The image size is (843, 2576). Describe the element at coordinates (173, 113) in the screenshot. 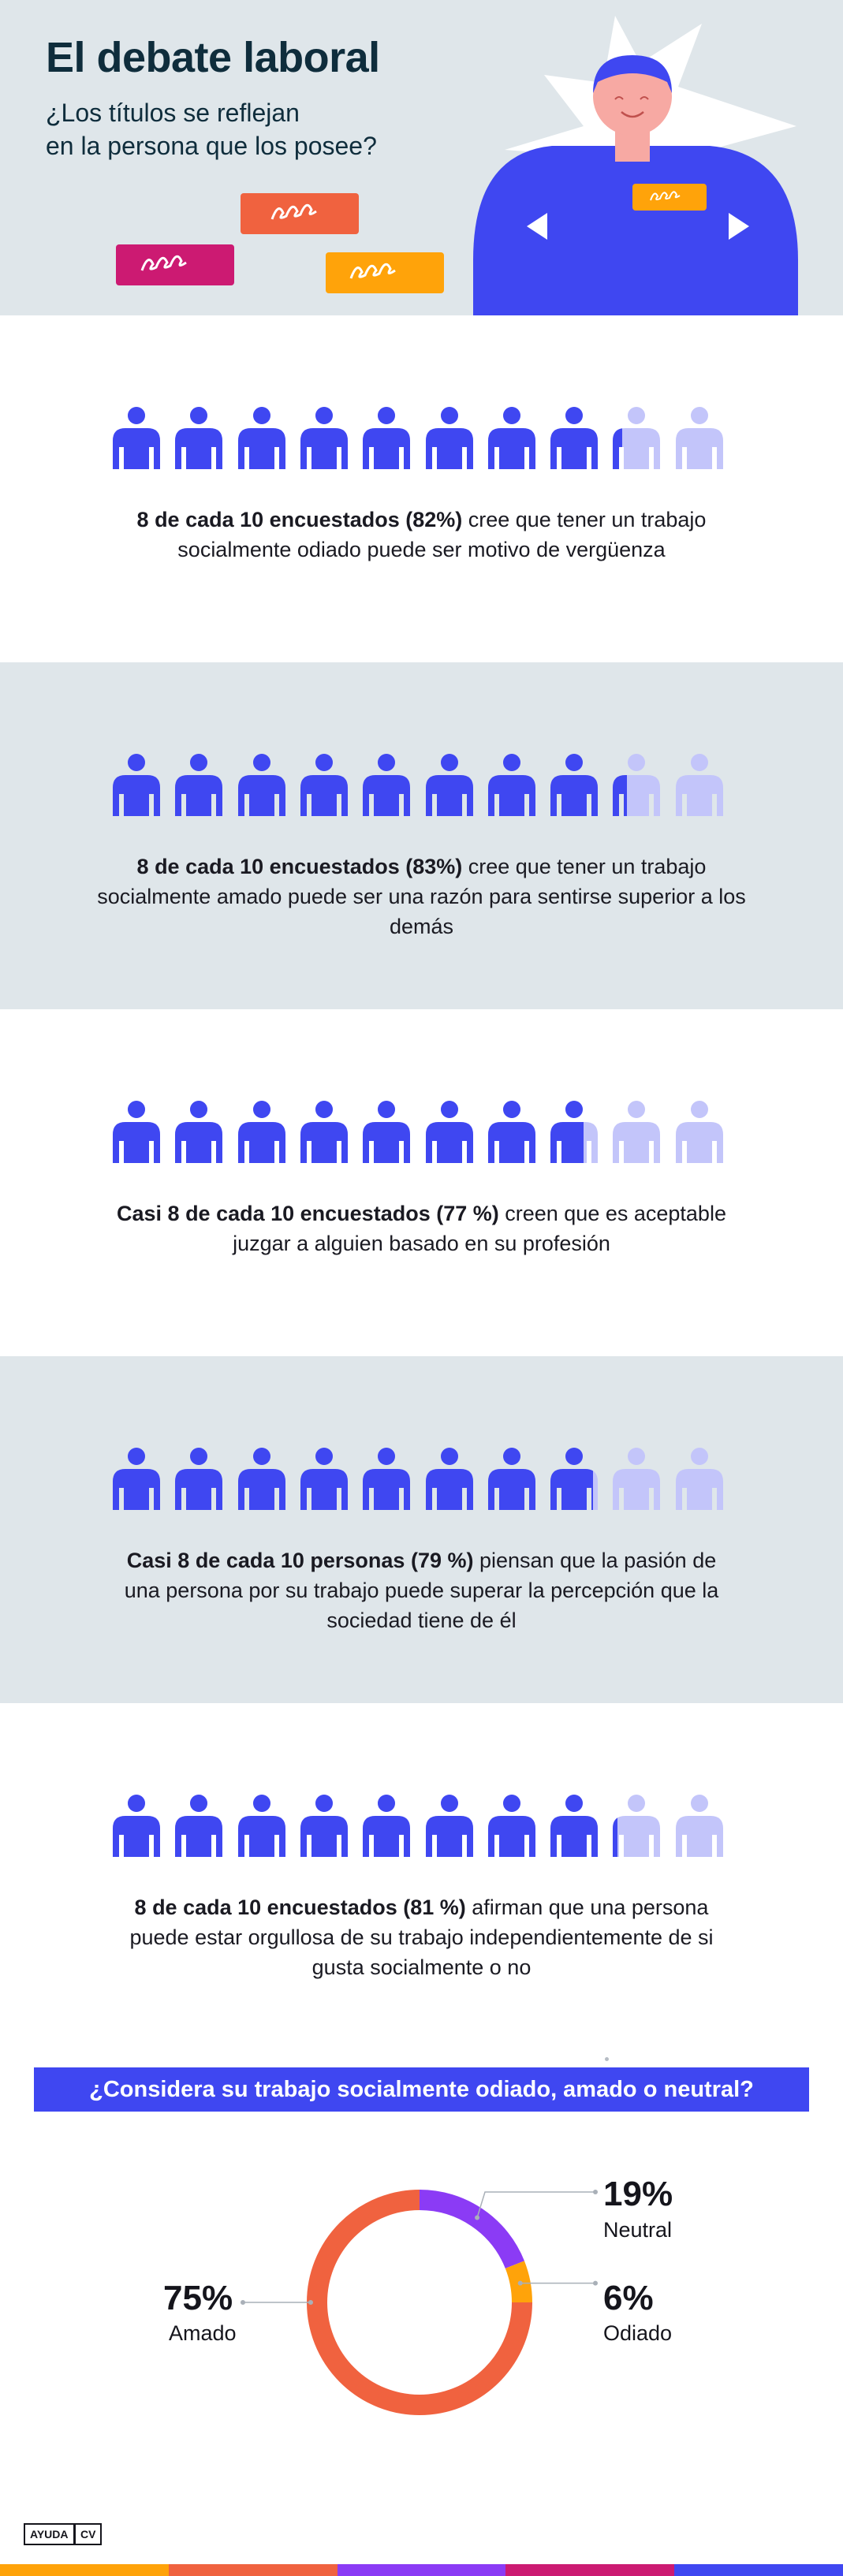

I see `subtitle-line-1: ¿Los títulos se reflejan` at that location.